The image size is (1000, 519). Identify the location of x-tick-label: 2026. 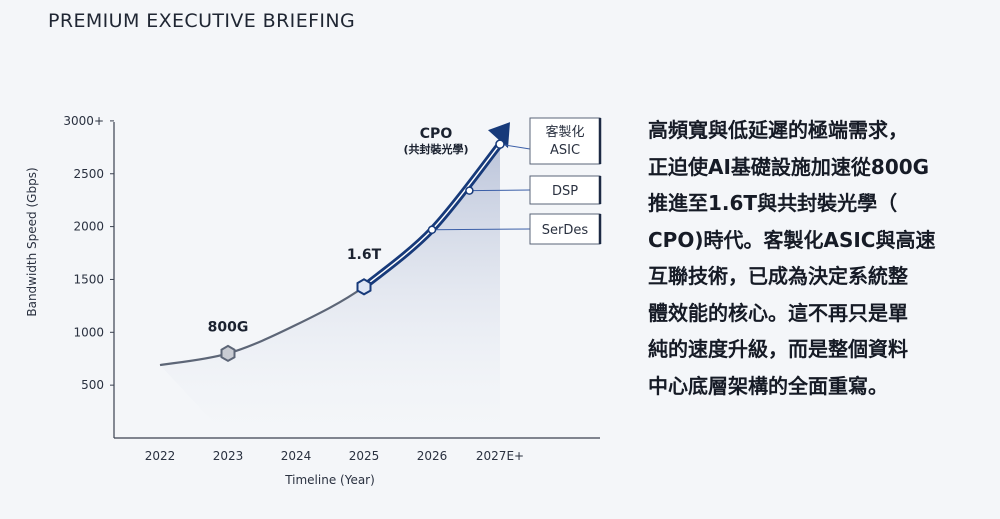
(432, 456).